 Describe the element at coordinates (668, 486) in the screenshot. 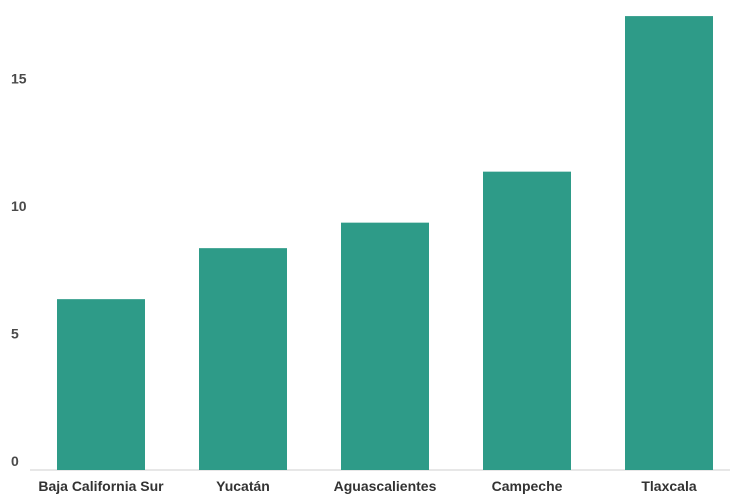

I see `x-category-label: Tlaxcala` at that location.